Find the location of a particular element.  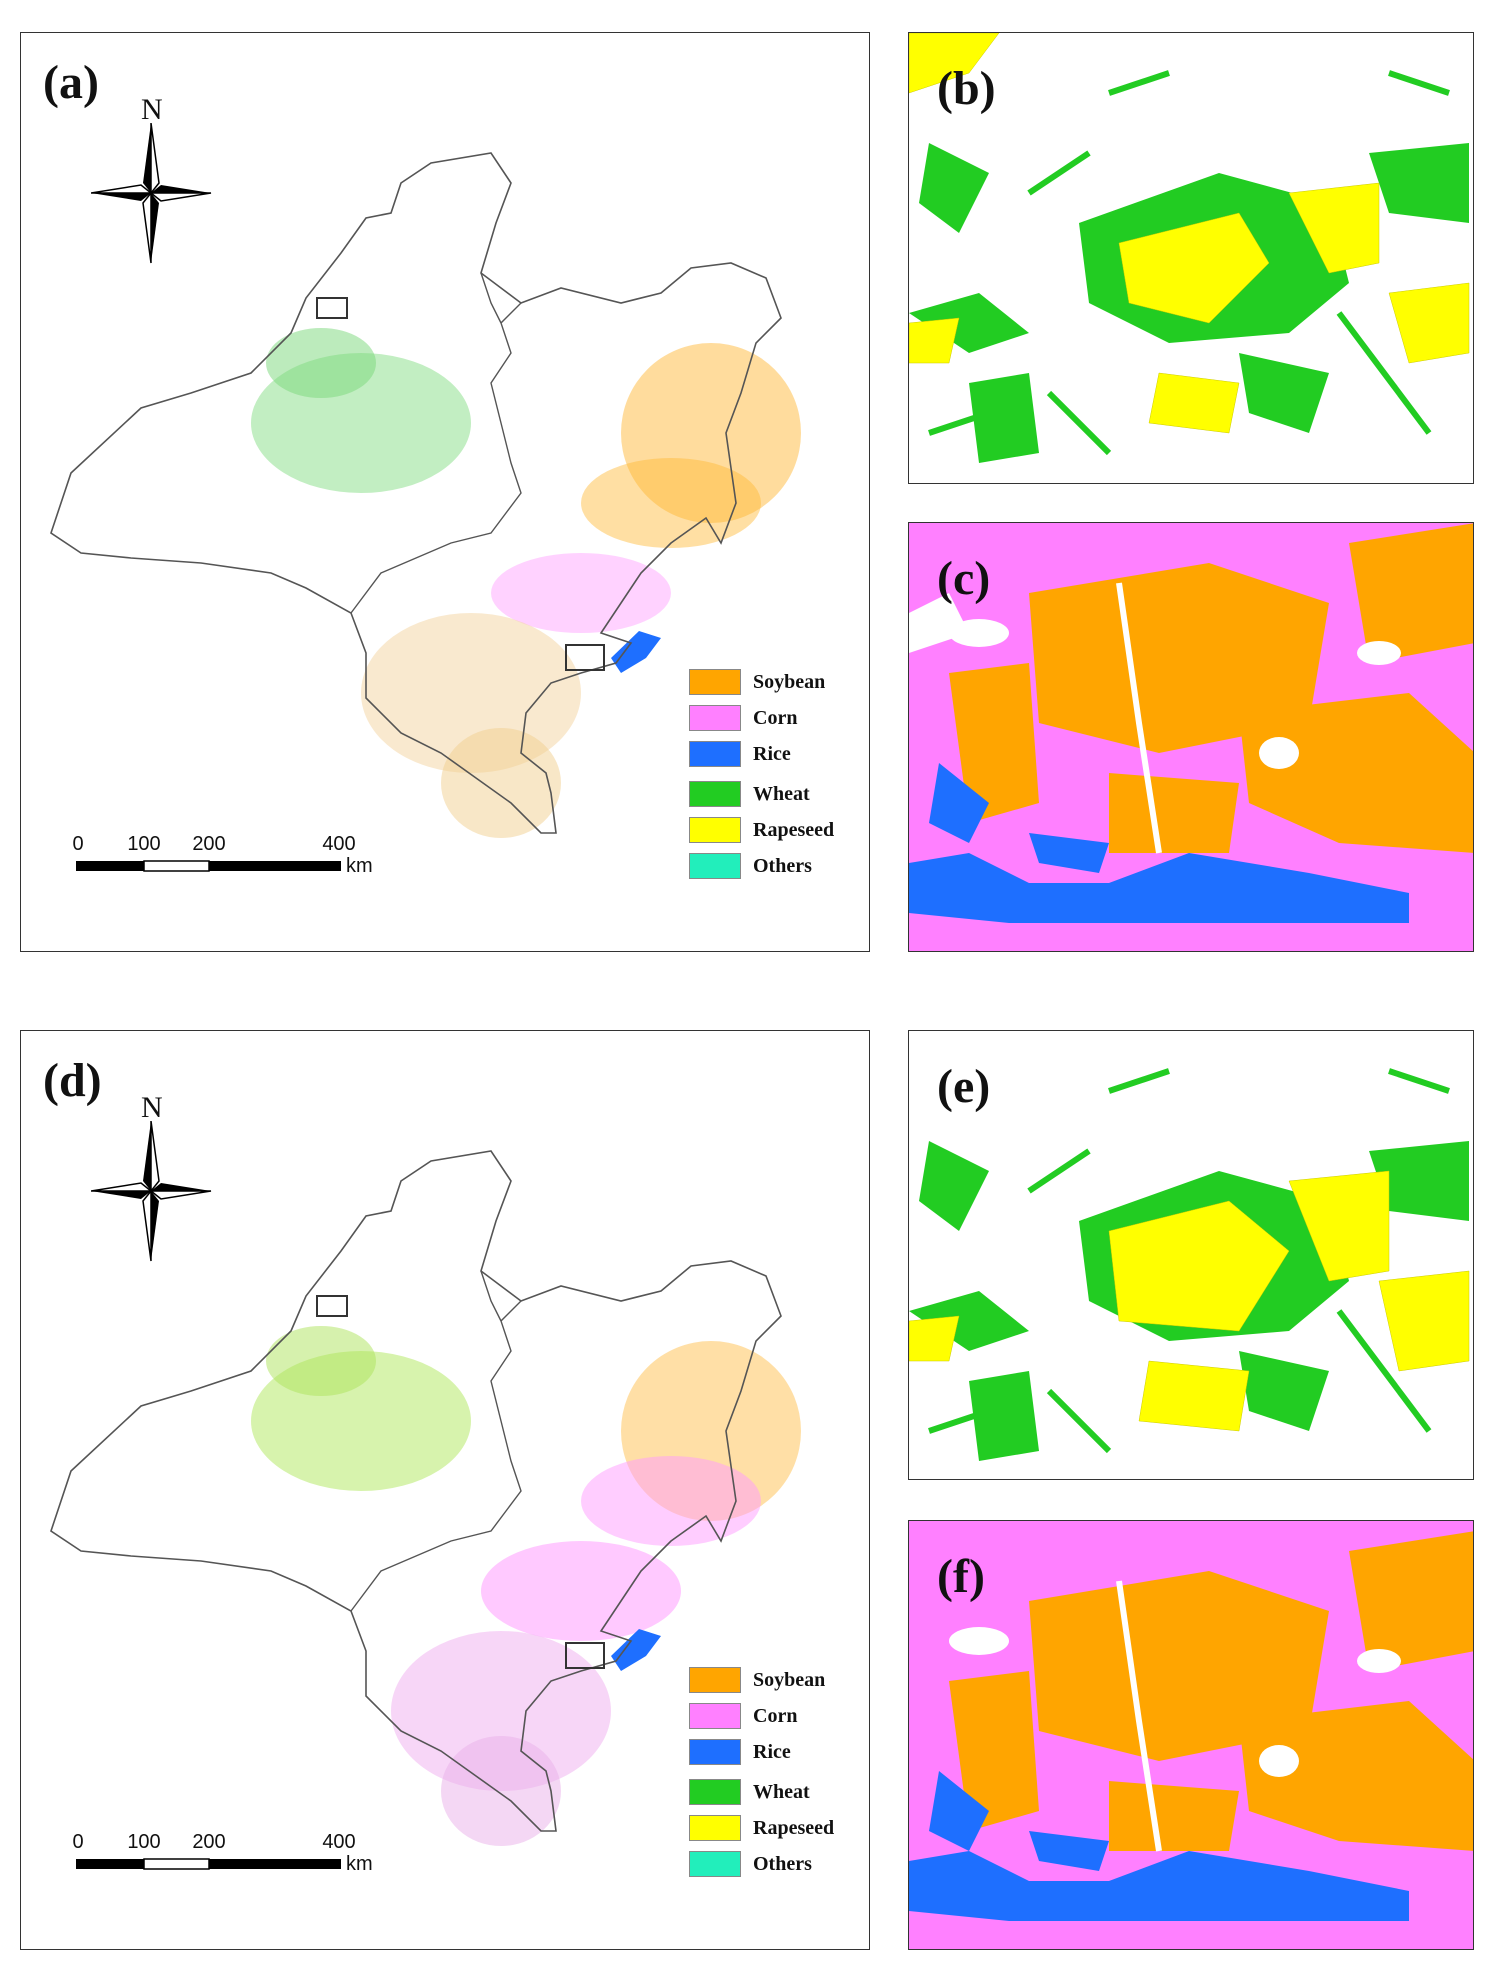

zoom-panel-e: (e) is located at coordinates (1191, 1255).